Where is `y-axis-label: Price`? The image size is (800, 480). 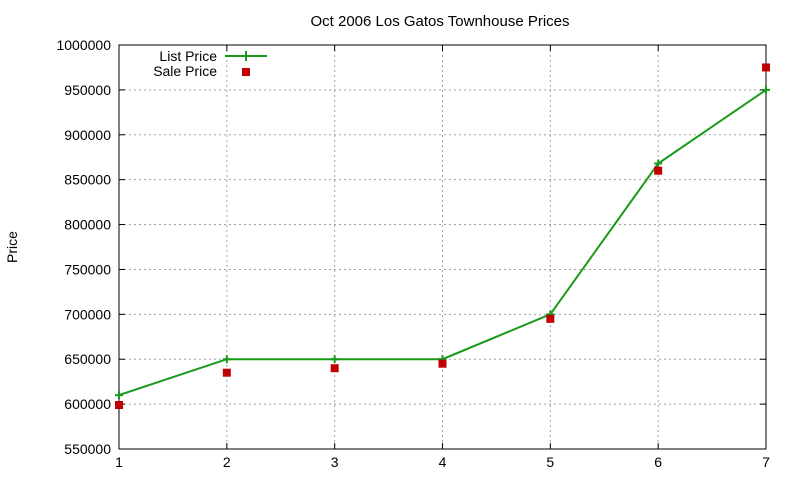 y-axis-label: Price is located at coordinates (12, 247).